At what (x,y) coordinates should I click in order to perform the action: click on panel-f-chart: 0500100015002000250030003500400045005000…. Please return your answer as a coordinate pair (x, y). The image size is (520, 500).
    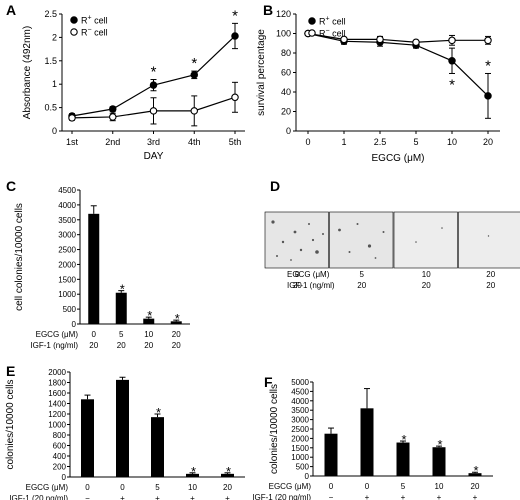
    Looking at the image, I should click on (372, 439).